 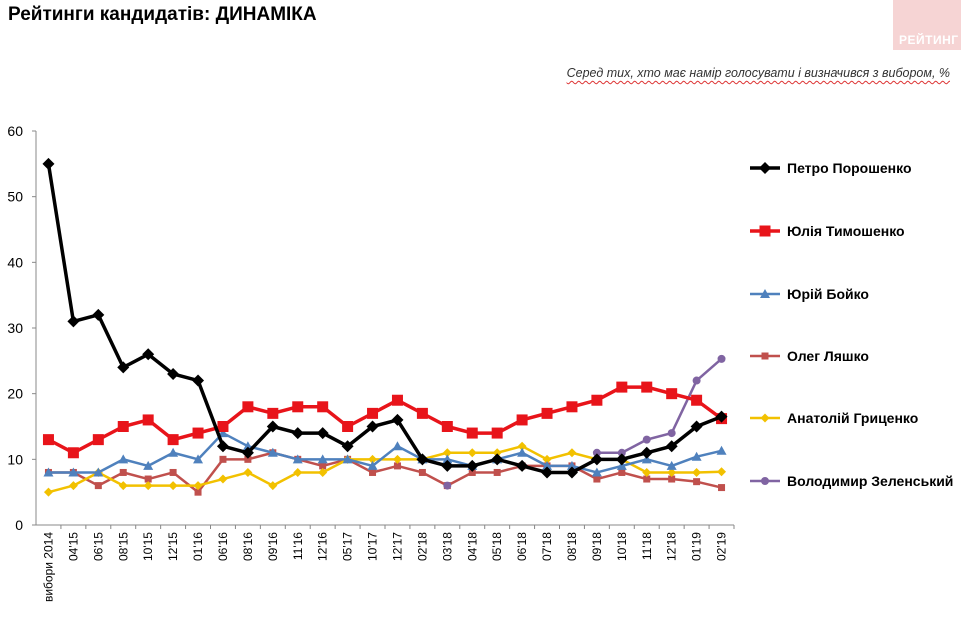 What do you see at coordinates (298, 546) in the screenshot?
I see `x-tick-label: 11'16` at bounding box center [298, 546].